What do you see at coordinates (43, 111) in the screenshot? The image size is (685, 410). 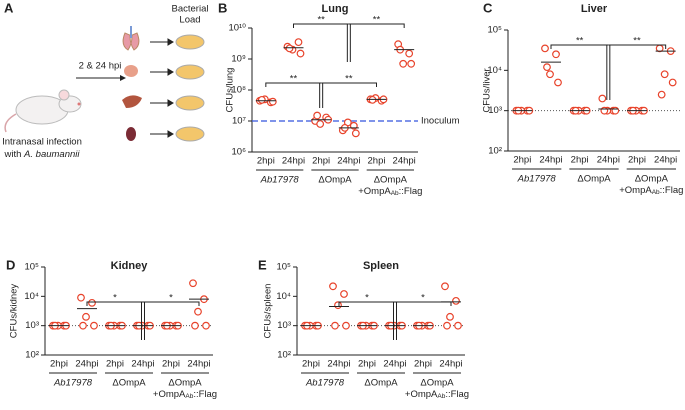 I see `mouse` at bounding box center [43, 111].